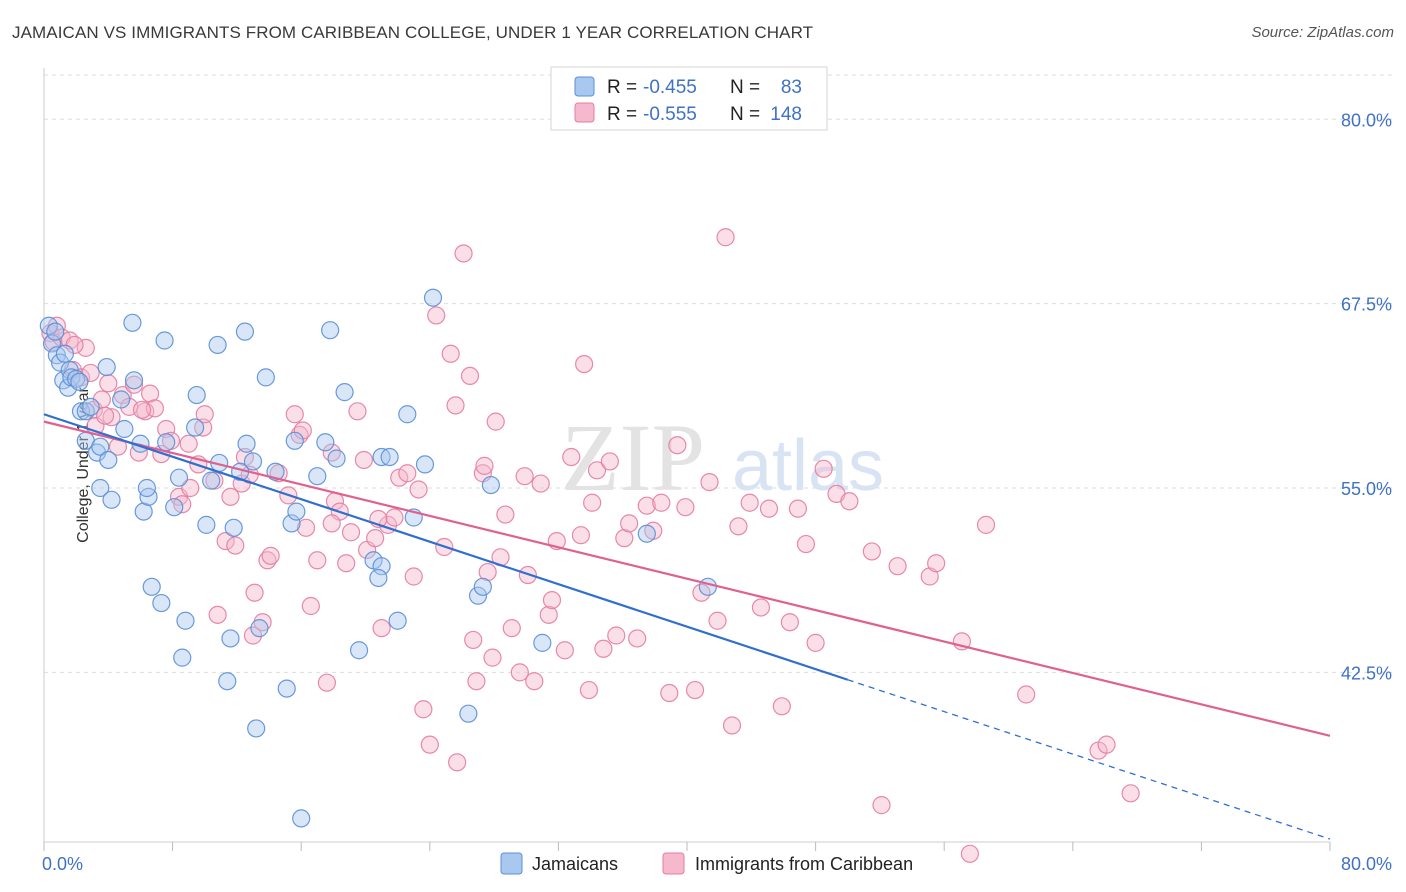 This screenshot has width=1406, height=892. What do you see at coordinates (1366, 120) in the screenshot?
I see `y-tick-label: 80.0%` at bounding box center [1366, 120].